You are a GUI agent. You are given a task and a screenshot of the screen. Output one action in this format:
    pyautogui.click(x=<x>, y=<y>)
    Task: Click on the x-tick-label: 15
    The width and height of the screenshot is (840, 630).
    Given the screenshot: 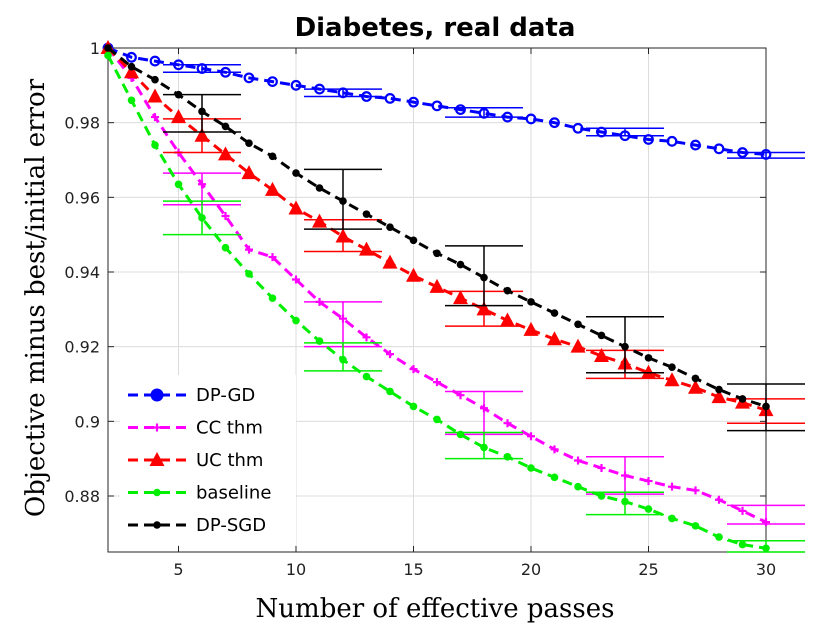 What is the action you would take?
    pyautogui.click(x=413, y=569)
    